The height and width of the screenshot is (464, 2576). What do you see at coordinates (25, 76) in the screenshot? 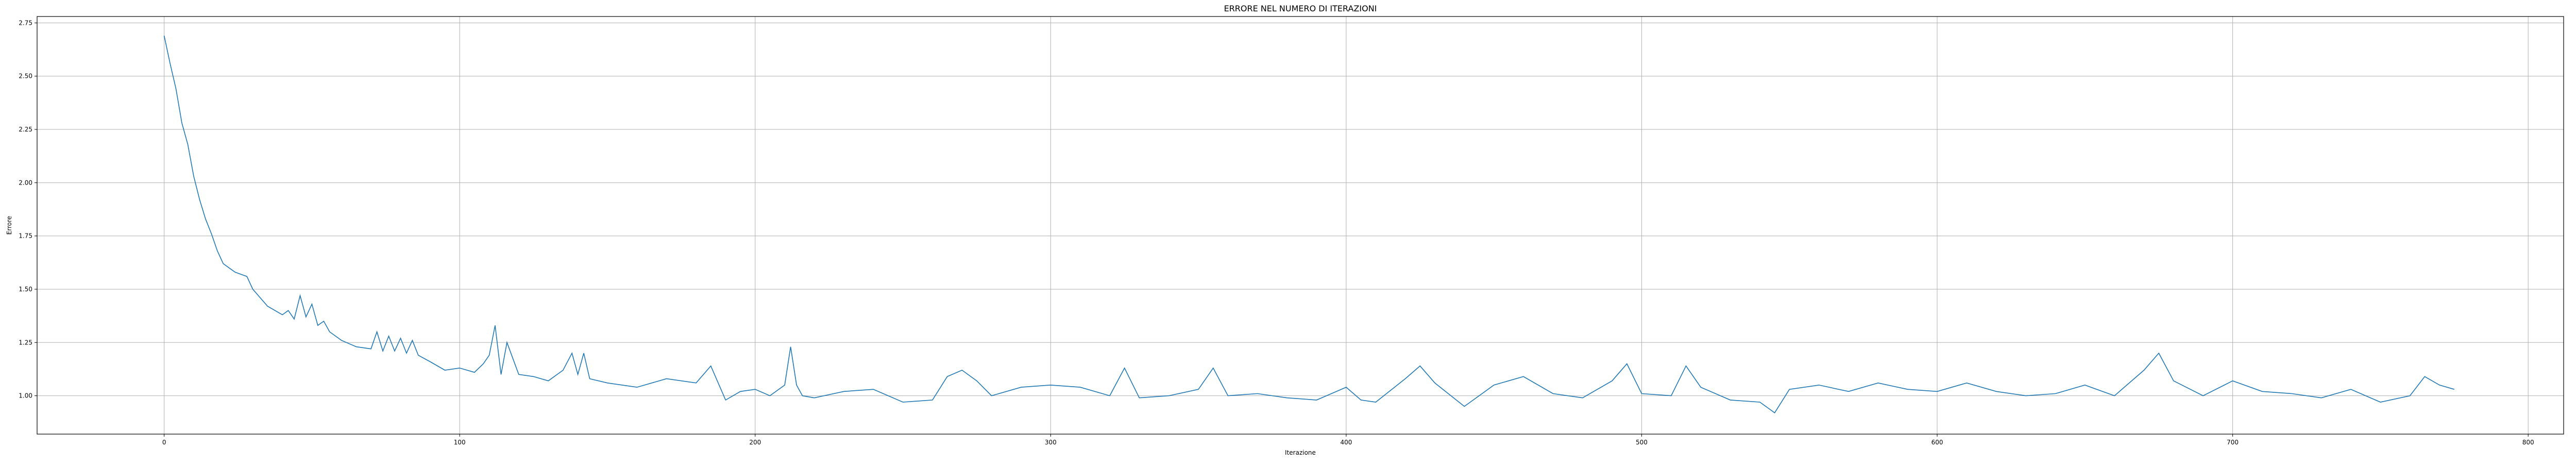
I see `y-tick-label: 2.50` at bounding box center [25, 76].